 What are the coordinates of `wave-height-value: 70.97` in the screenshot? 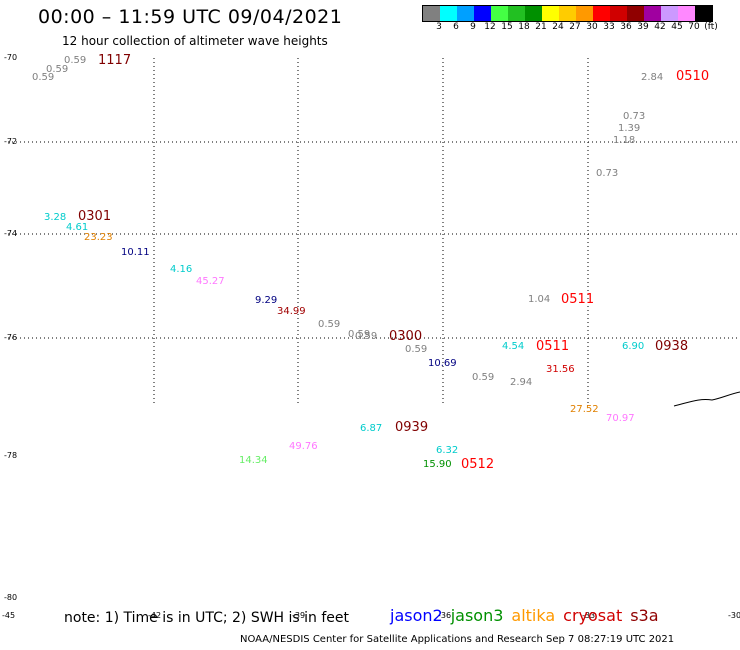 It's located at (620, 418).